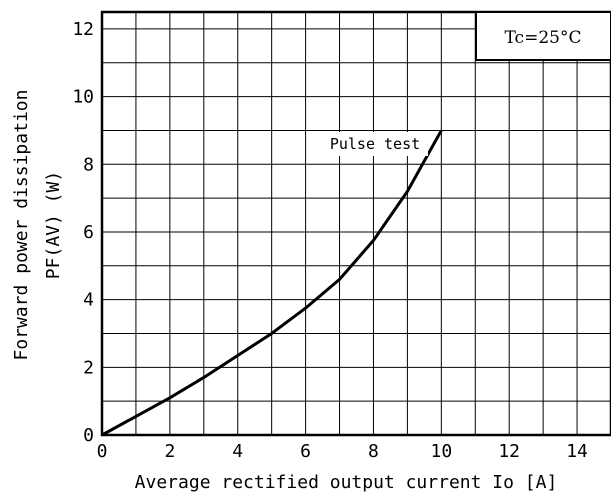  I want to click on x-tick-label: 4, so click(237, 451).